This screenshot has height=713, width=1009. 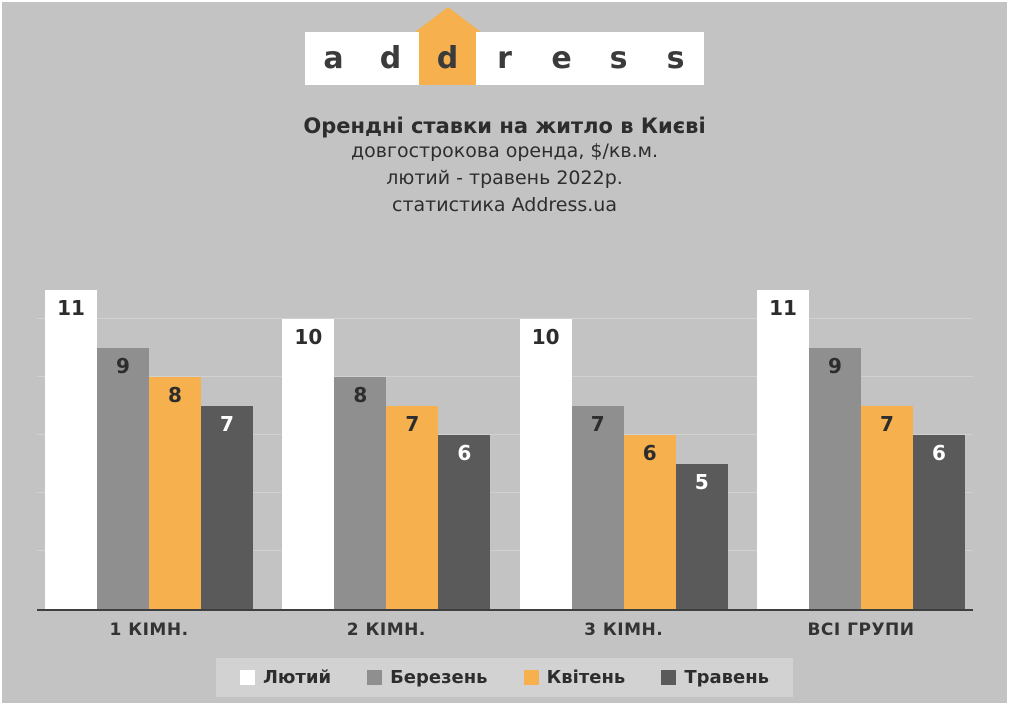 I want to click on logo-letter-tile: e, so click(x=561, y=58).